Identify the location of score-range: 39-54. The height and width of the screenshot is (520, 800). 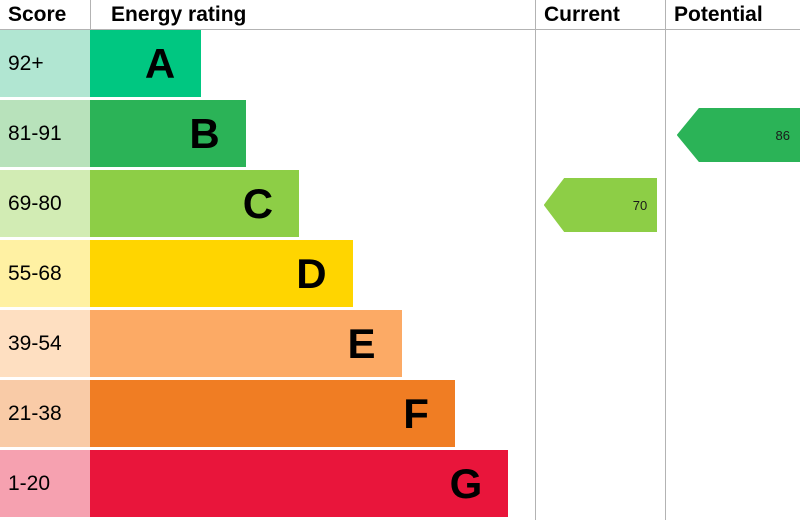
(45, 343).